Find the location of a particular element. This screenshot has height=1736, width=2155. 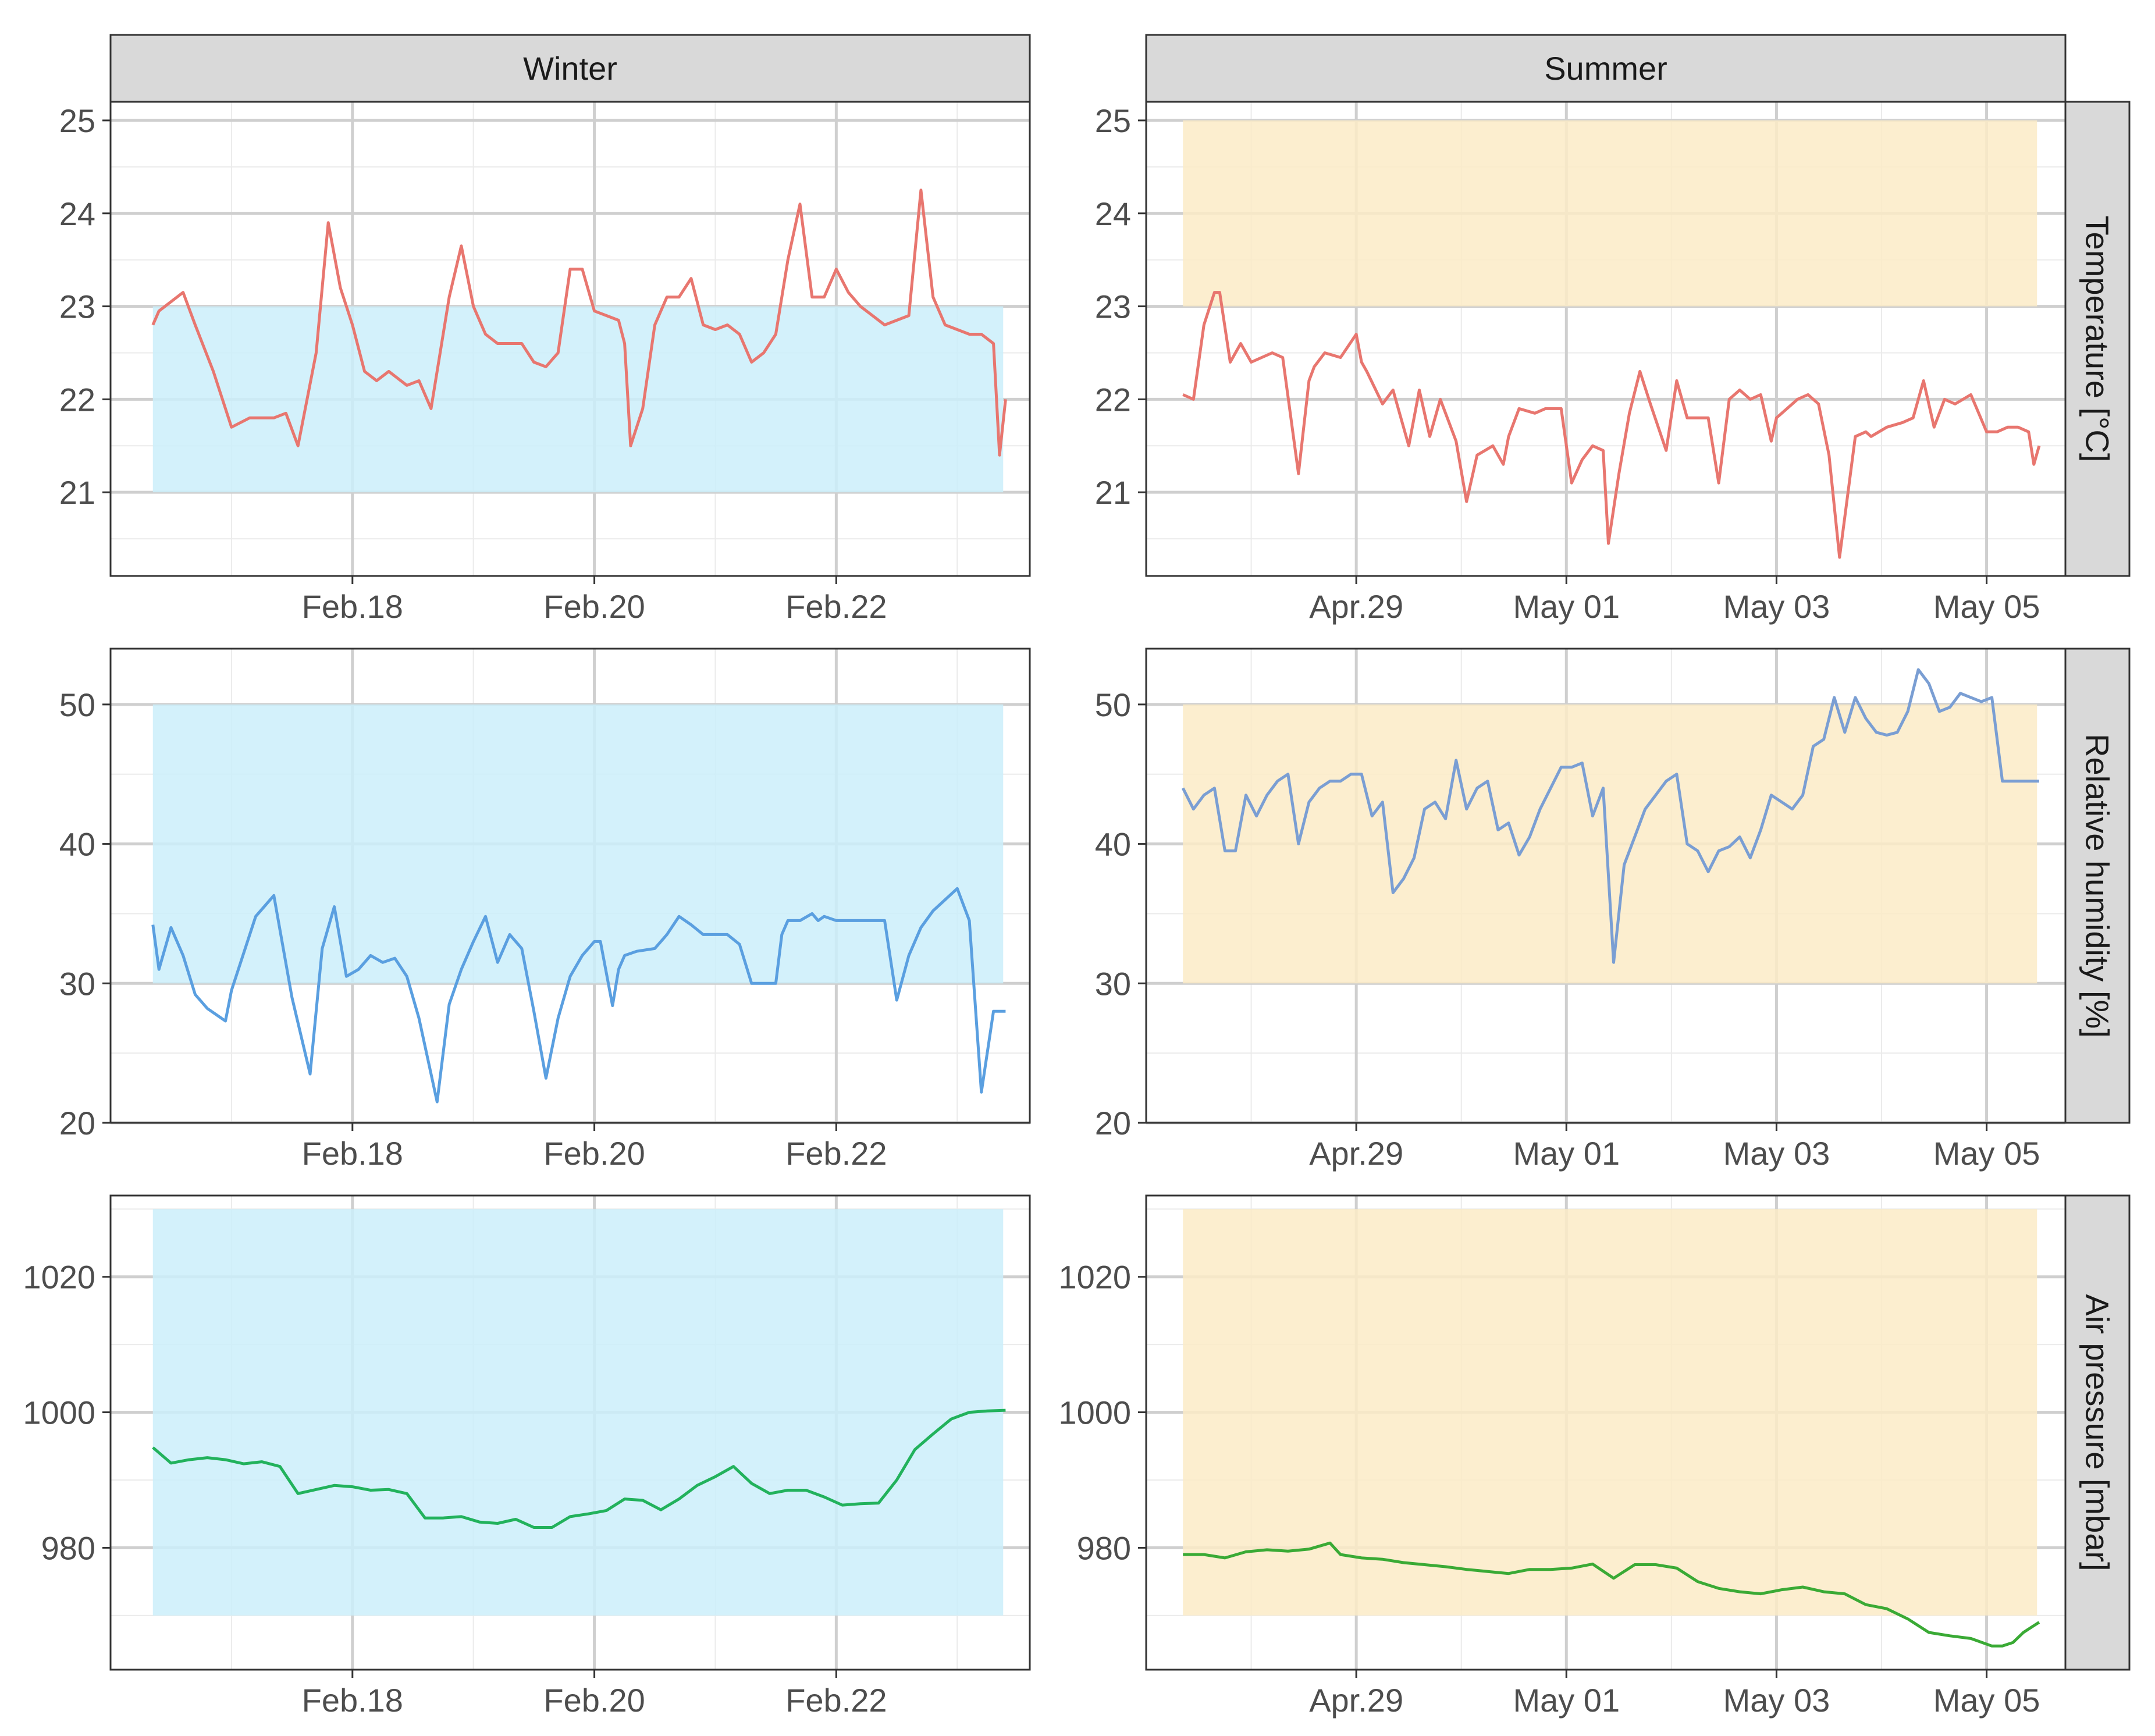

row-strip-label: Temperature [°C] is located at coordinates (2097, 340).